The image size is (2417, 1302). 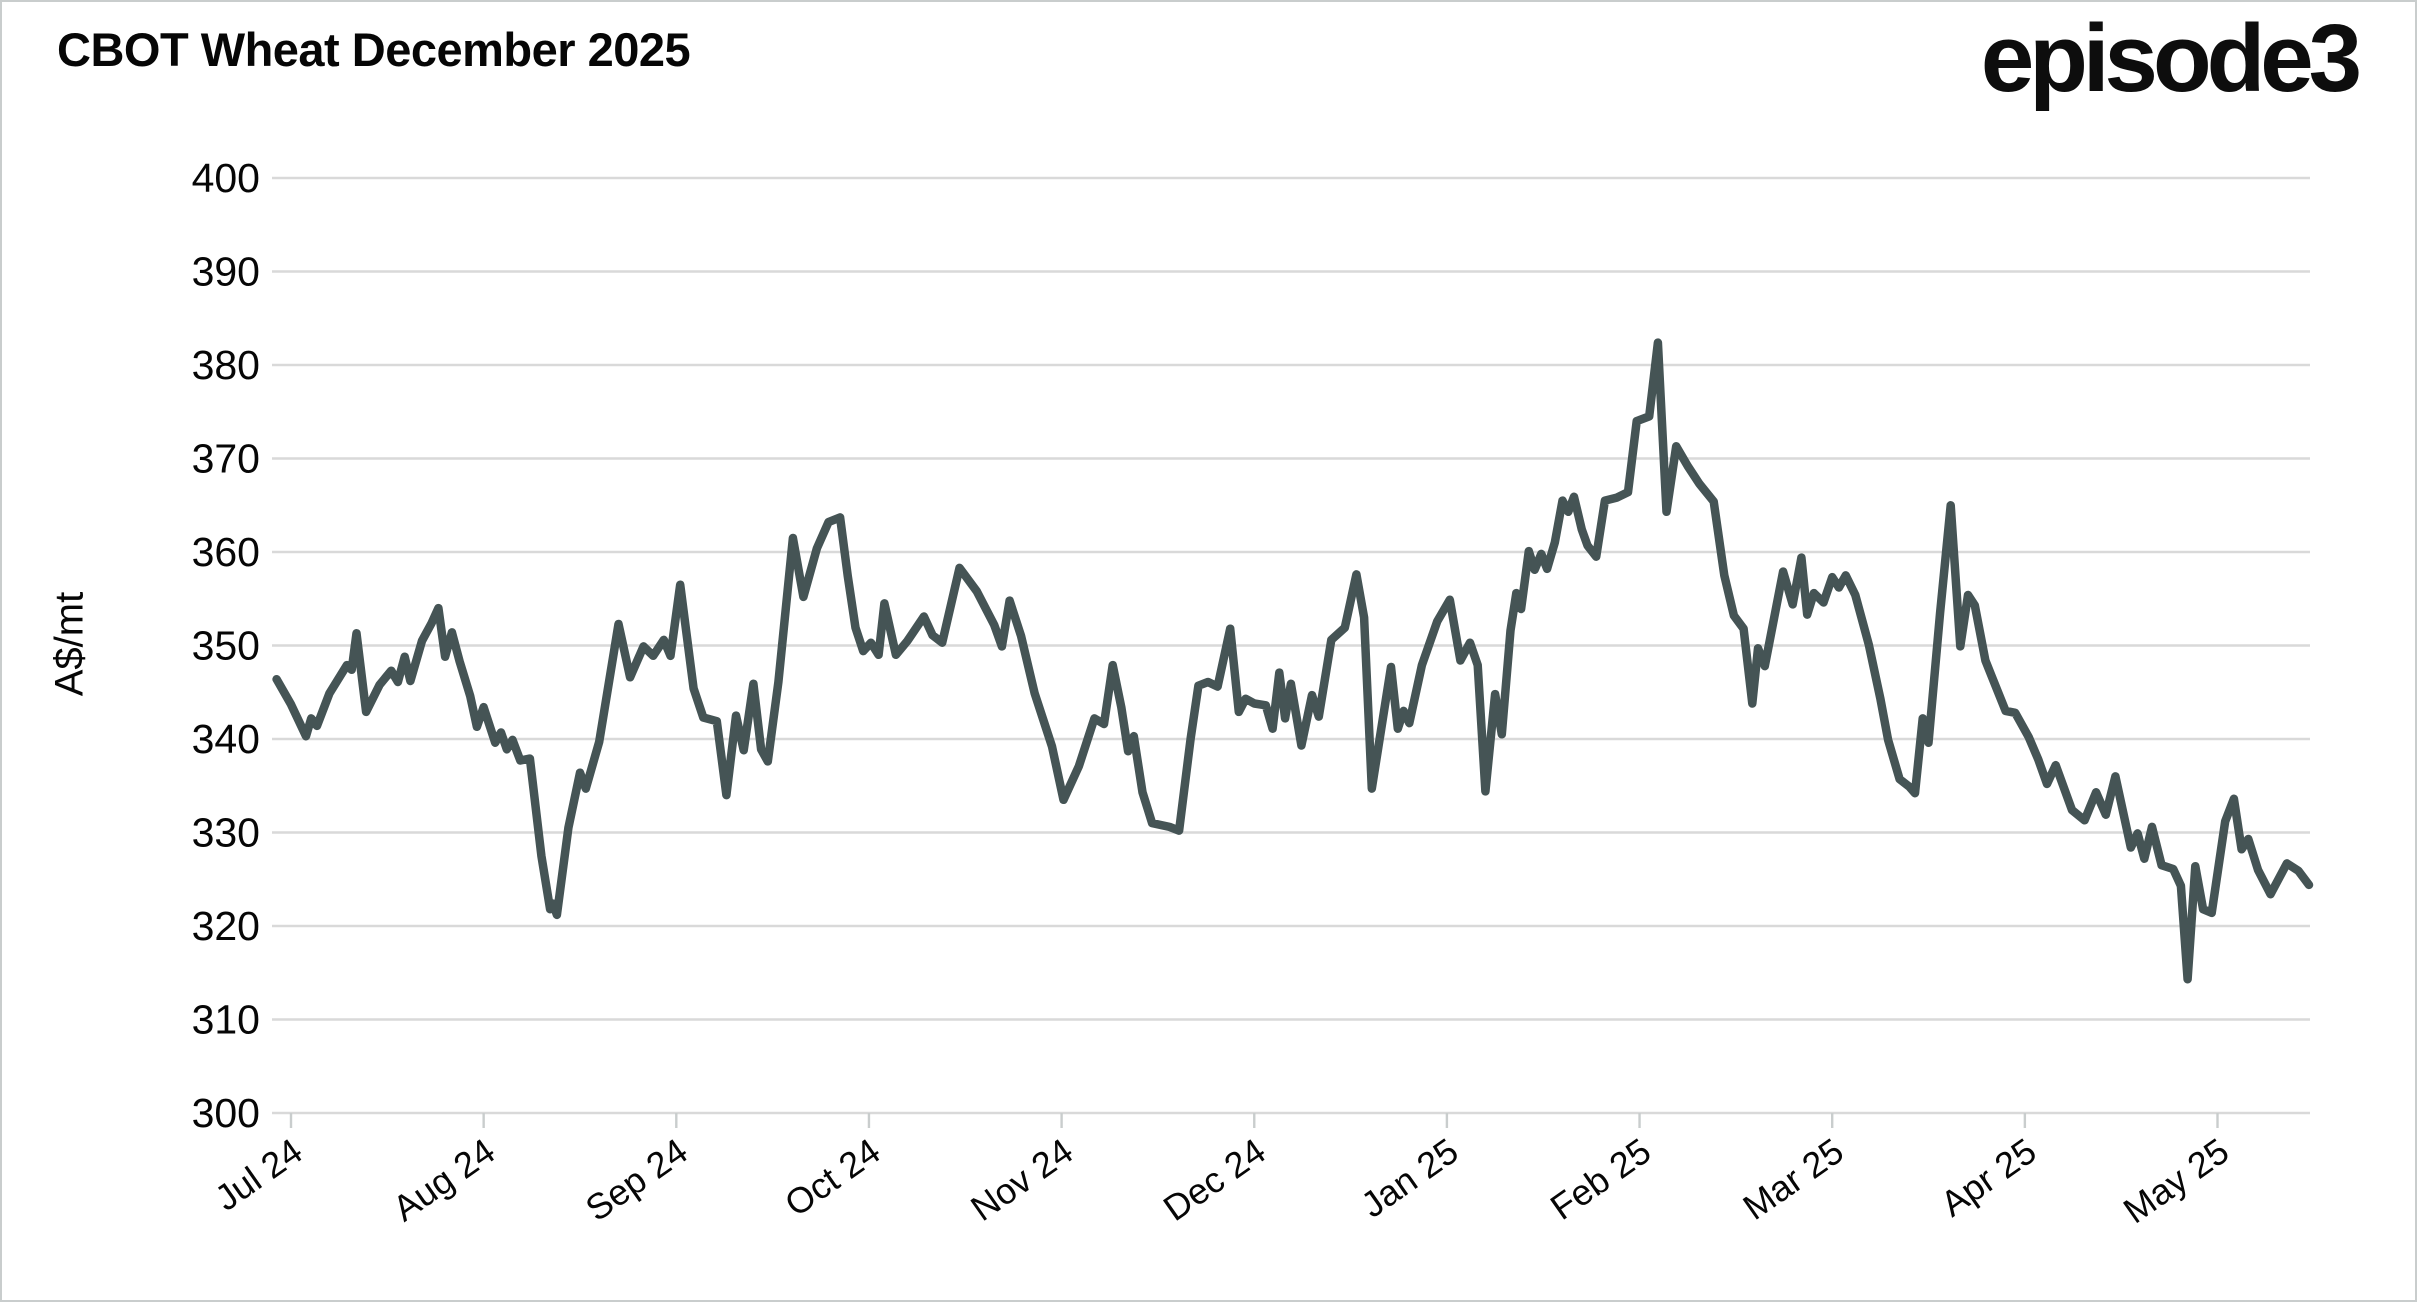 What do you see at coordinates (1600, 1179) in the screenshot?
I see `x-tick-label: Feb 25` at bounding box center [1600, 1179].